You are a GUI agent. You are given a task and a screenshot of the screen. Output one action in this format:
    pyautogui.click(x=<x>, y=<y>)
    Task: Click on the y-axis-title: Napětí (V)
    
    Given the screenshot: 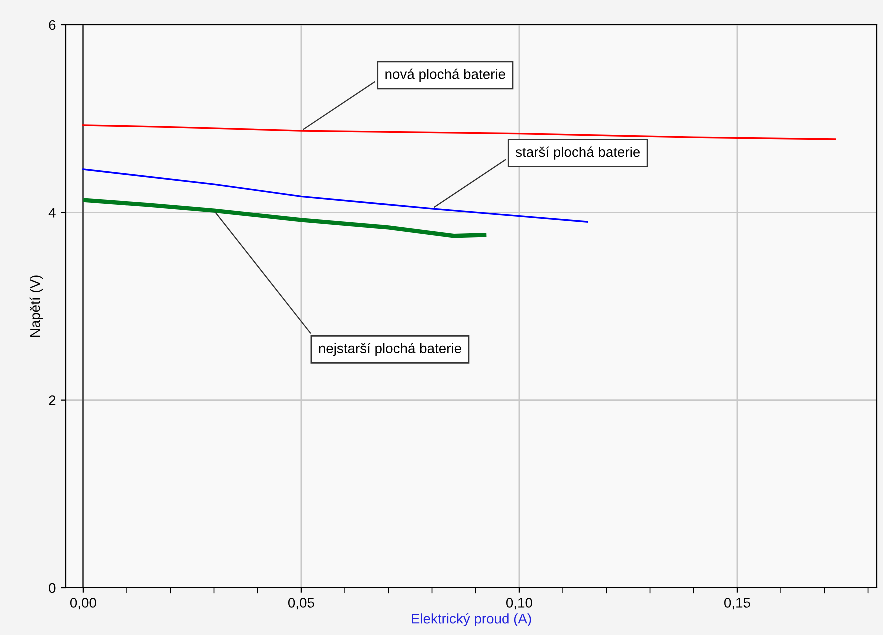 What is the action you would take?
    pyautogui.click(x=36, y=307)
    